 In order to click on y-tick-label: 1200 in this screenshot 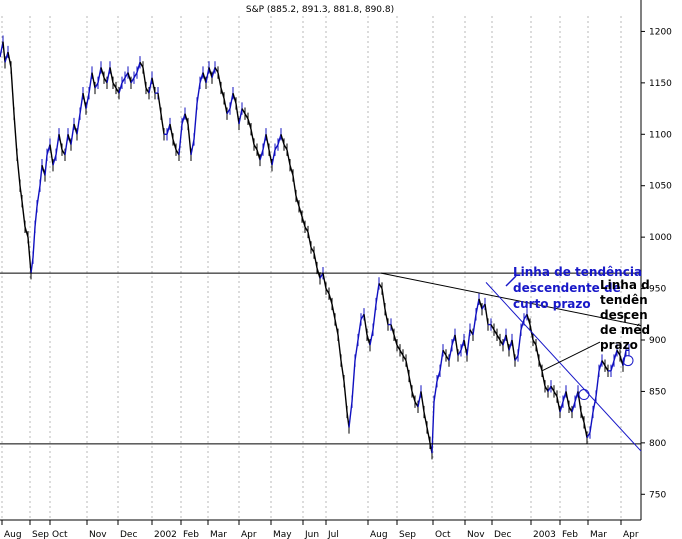, I will do `click(660, 32)`.